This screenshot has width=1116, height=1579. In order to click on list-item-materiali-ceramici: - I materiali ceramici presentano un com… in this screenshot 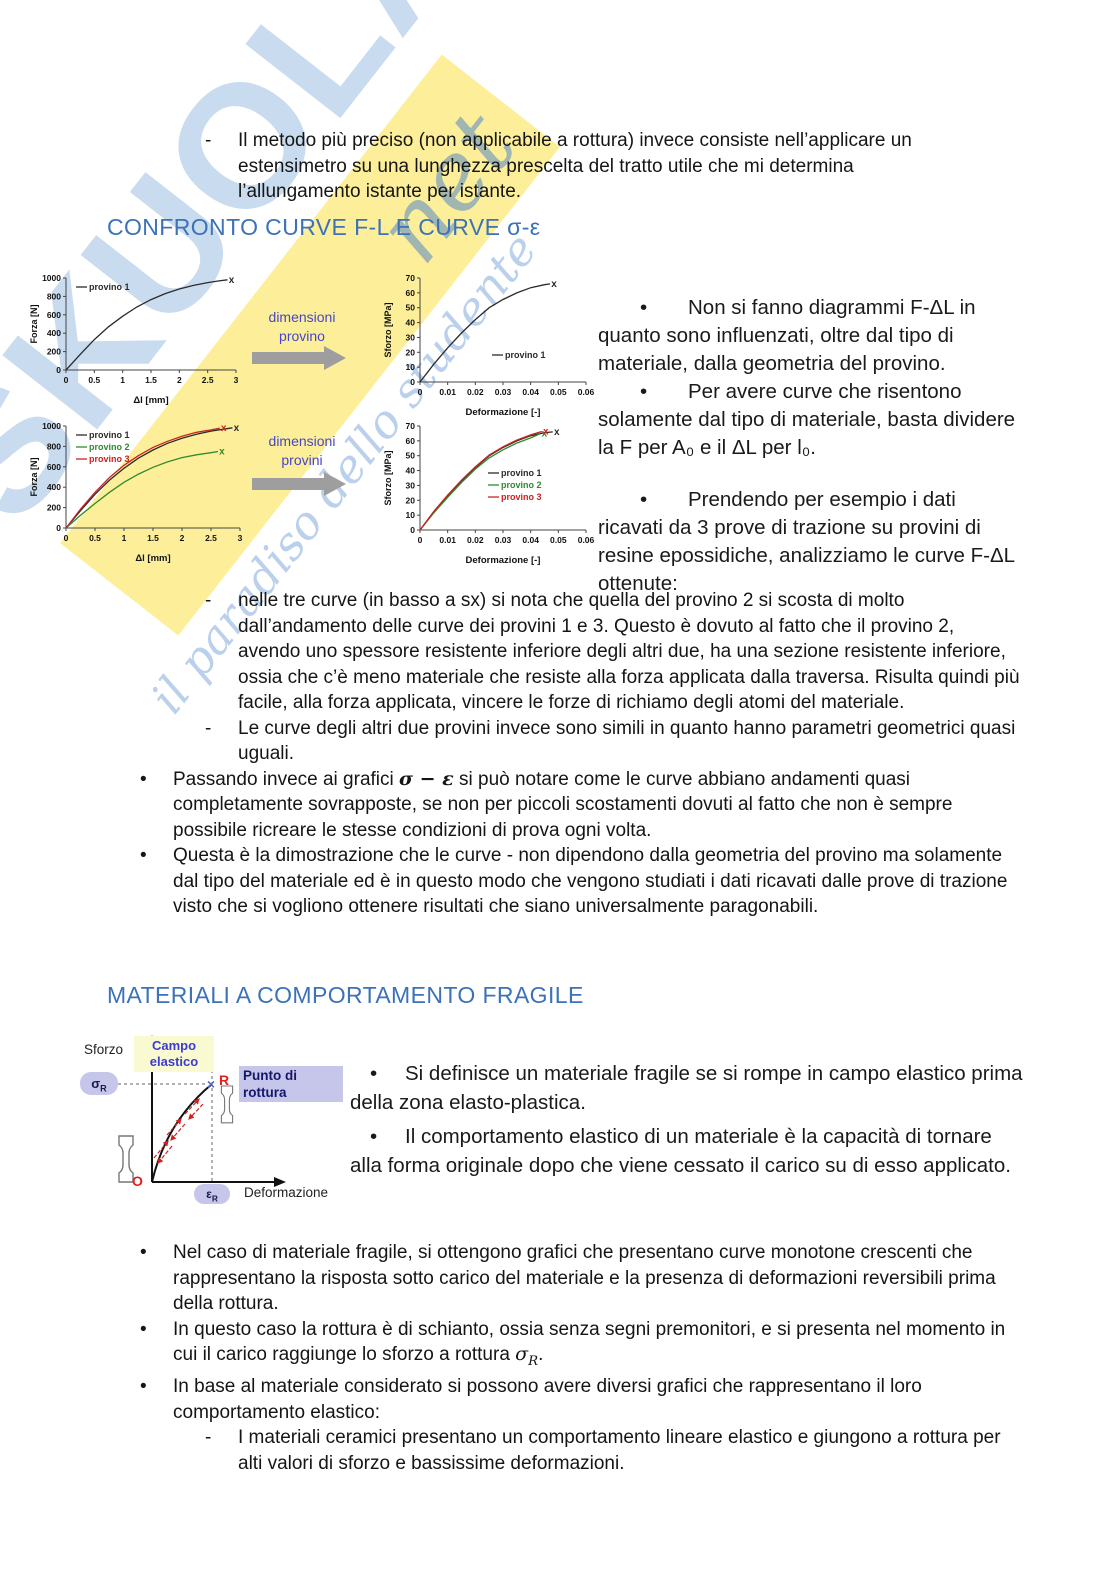, I will do `click(612, 1450)`.